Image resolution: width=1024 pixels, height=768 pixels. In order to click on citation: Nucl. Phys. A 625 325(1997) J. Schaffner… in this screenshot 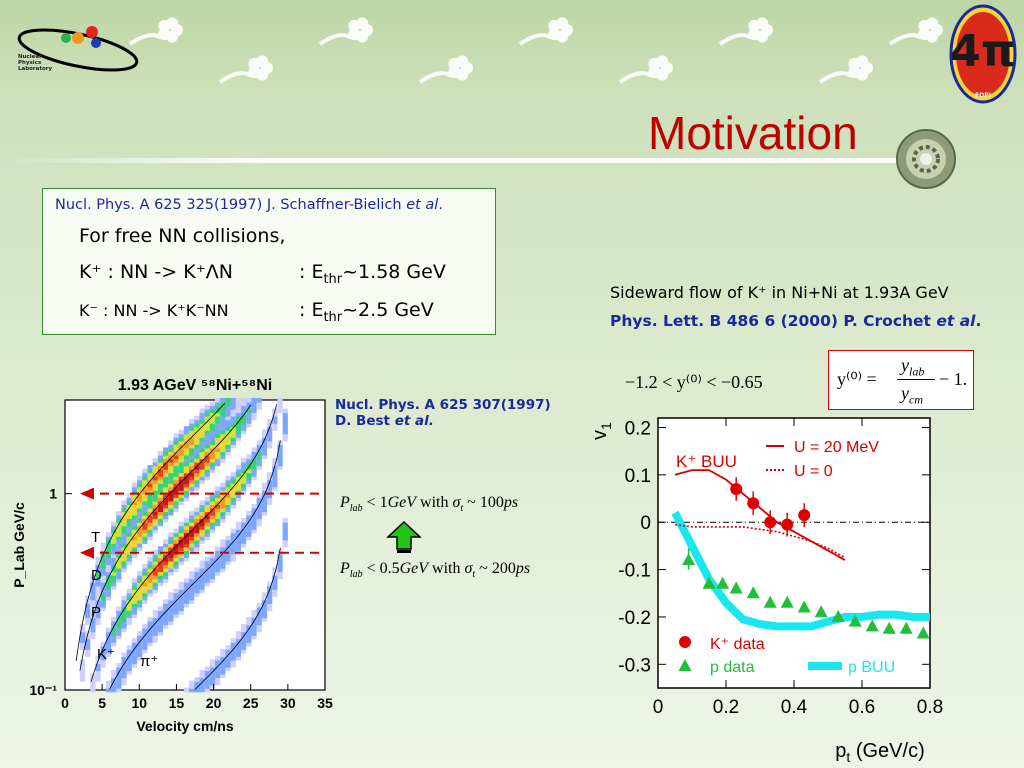, I will do `click(249, 205)`.